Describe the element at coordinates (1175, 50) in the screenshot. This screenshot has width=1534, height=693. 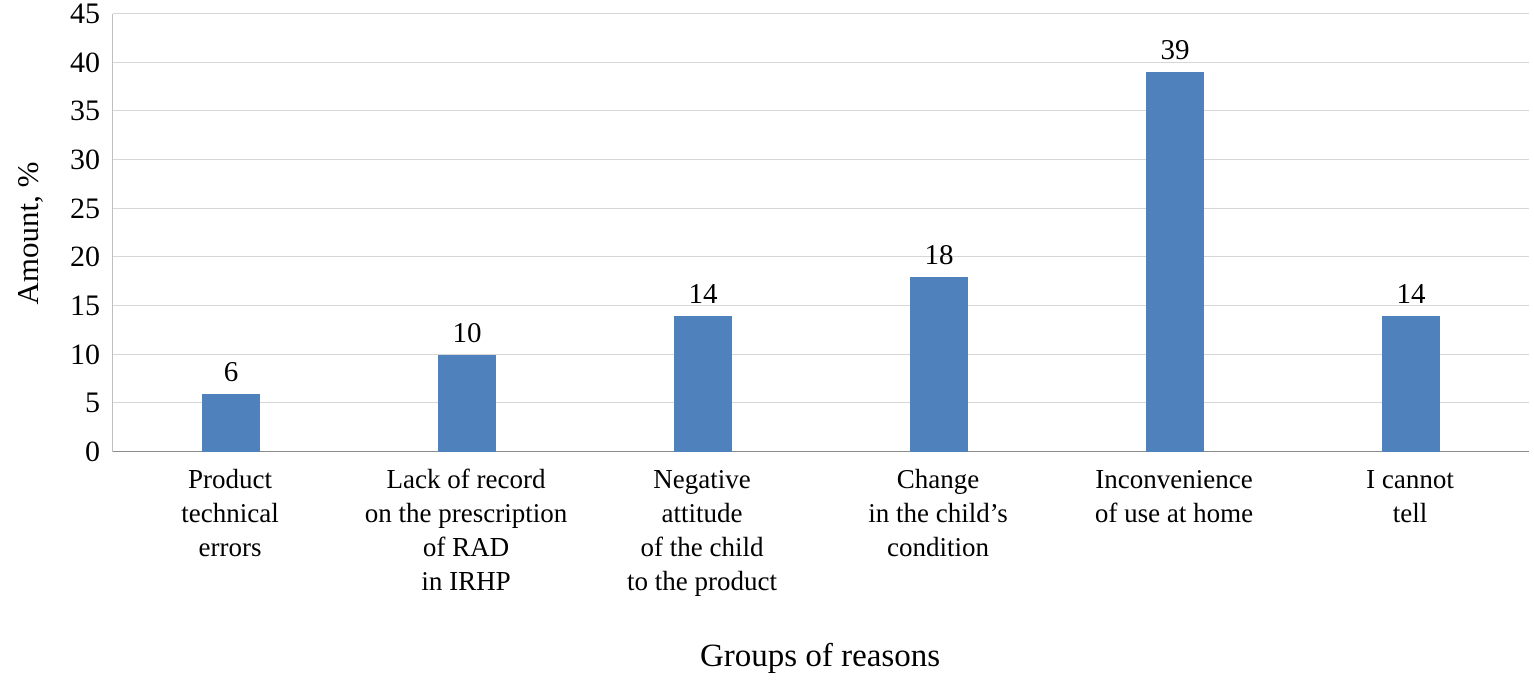
I see `bar-value-label: 39` at that location.